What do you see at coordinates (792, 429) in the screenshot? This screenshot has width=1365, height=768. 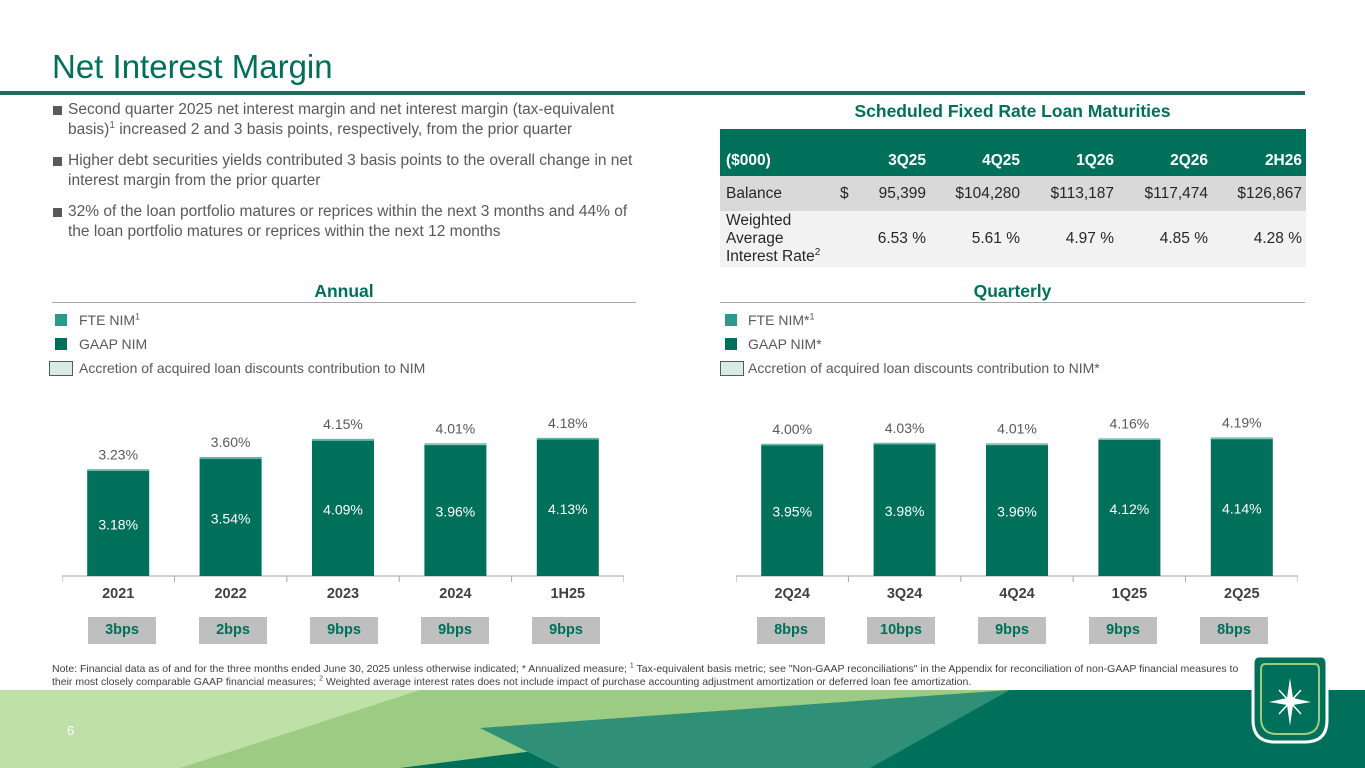 I see `fte-nim-label: 4.00%` at bounding box center [792, 429].